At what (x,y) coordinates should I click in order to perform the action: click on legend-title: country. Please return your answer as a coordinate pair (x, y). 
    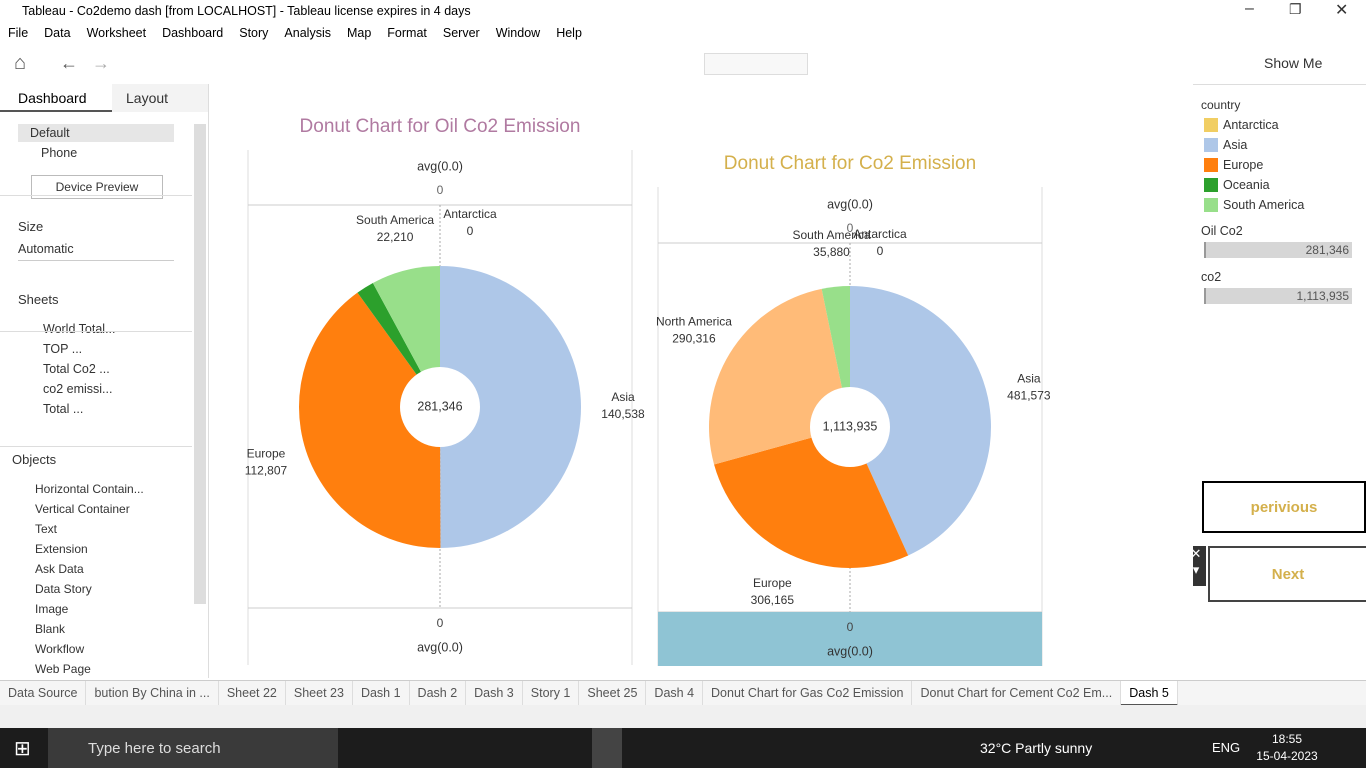
    Looking at the image, I should click on (1221, 105).